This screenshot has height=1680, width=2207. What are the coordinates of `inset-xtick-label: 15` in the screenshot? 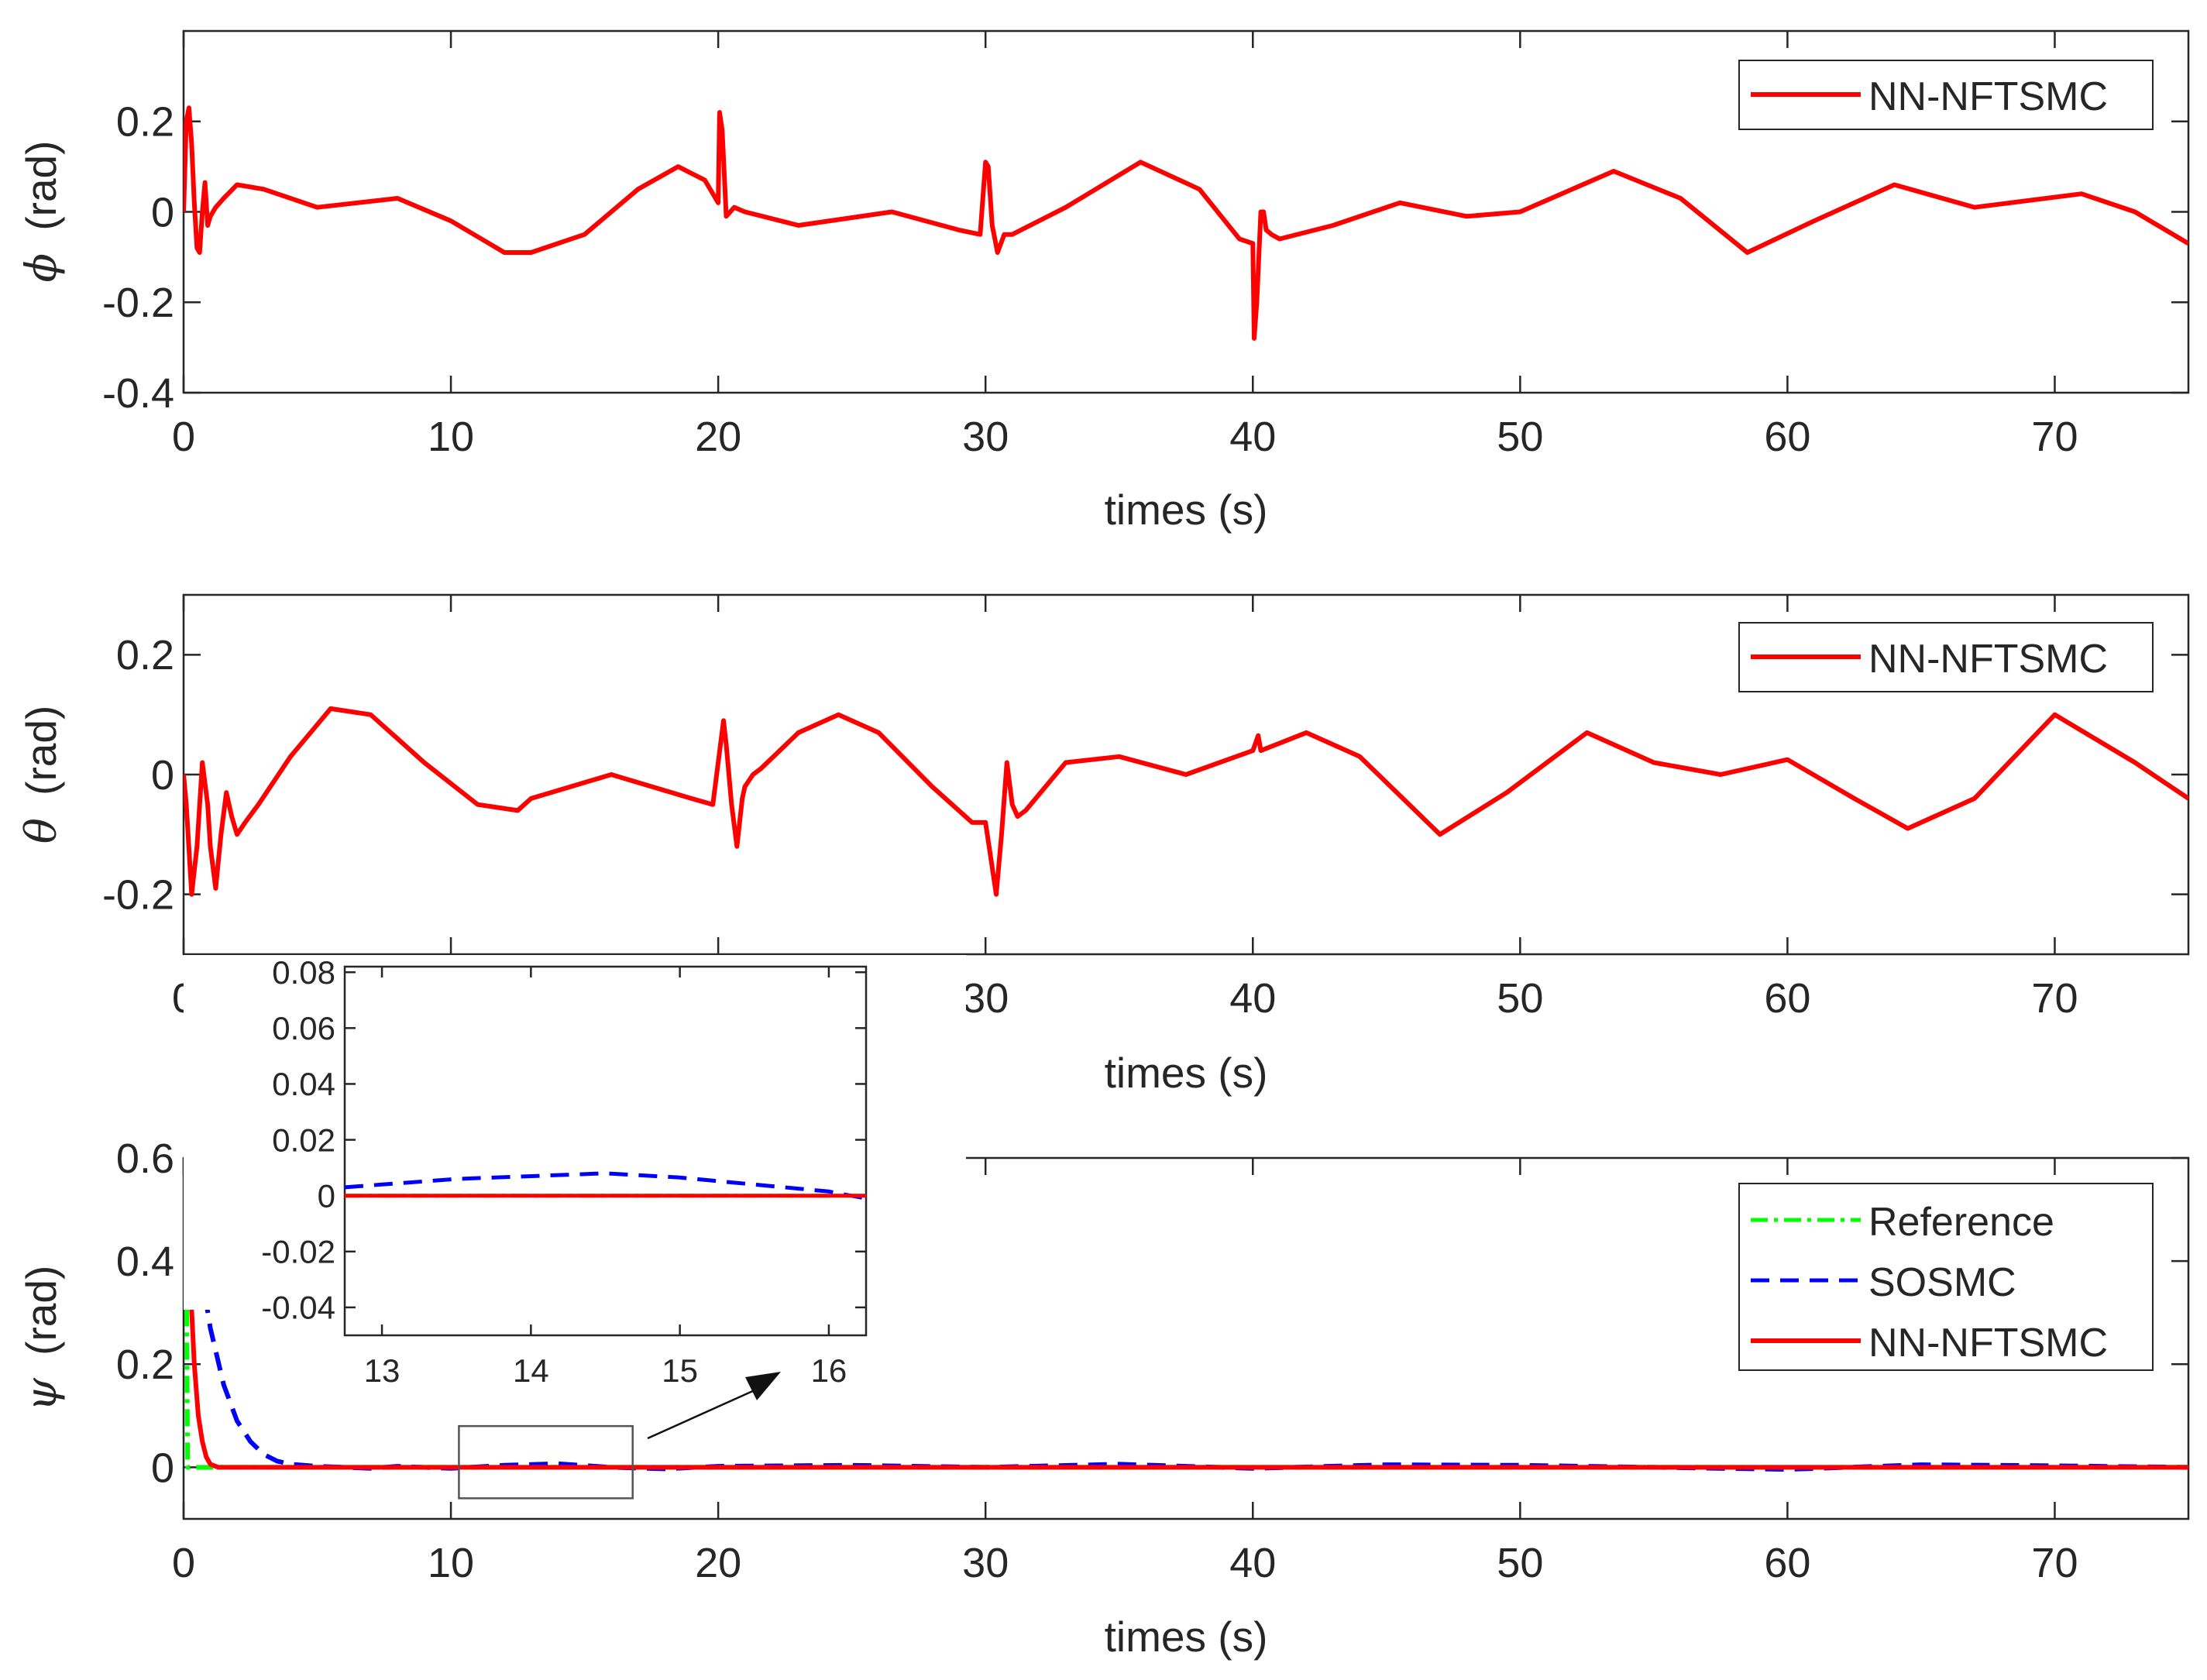 It's located at (680, 1371).